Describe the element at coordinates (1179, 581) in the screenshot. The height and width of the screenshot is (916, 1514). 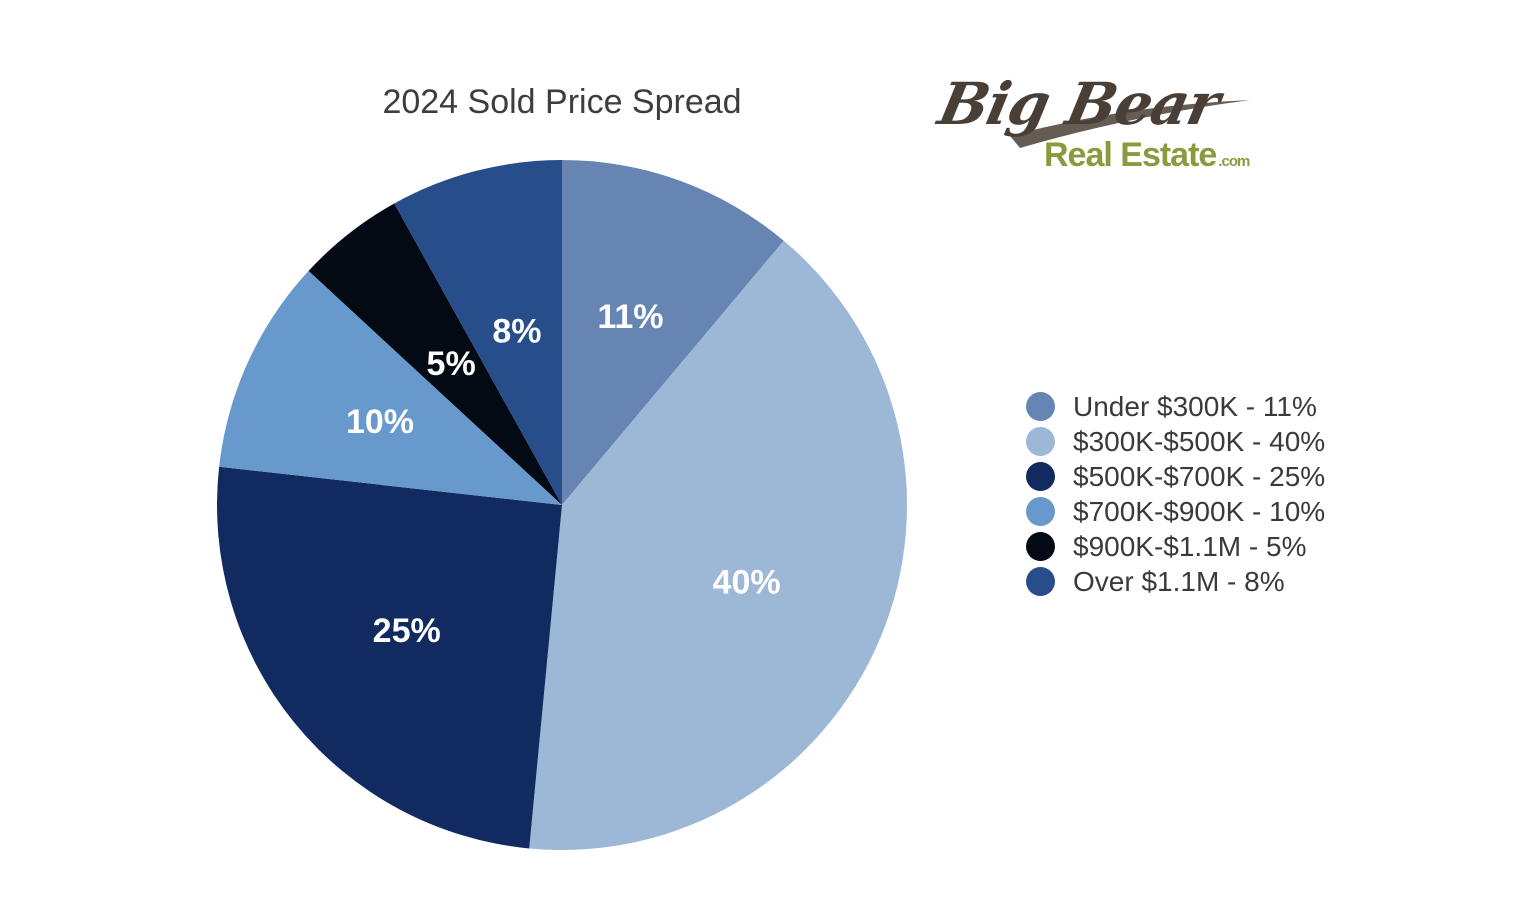
I see `legend-label-5: Over $1.1M - 8%` at that location.